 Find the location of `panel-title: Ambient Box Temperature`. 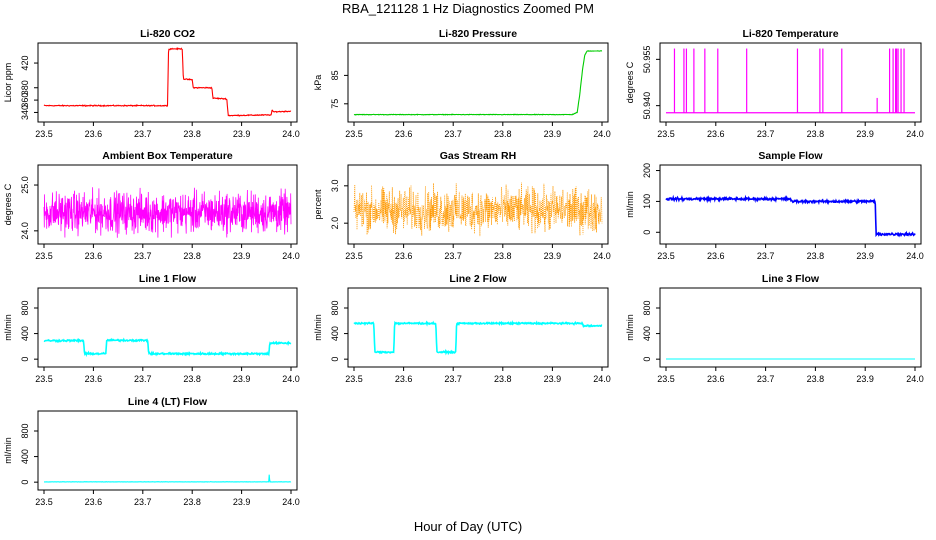

panel-title: Ambient Box Temperature is located at coordinates (167, 156).